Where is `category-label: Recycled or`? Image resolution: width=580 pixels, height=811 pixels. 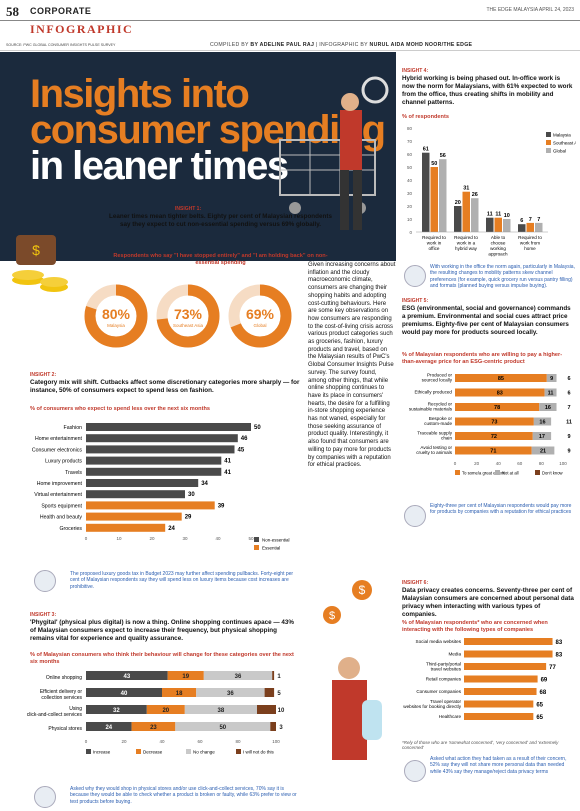 category-label: Recycled or is located at coordinates (440, 404).